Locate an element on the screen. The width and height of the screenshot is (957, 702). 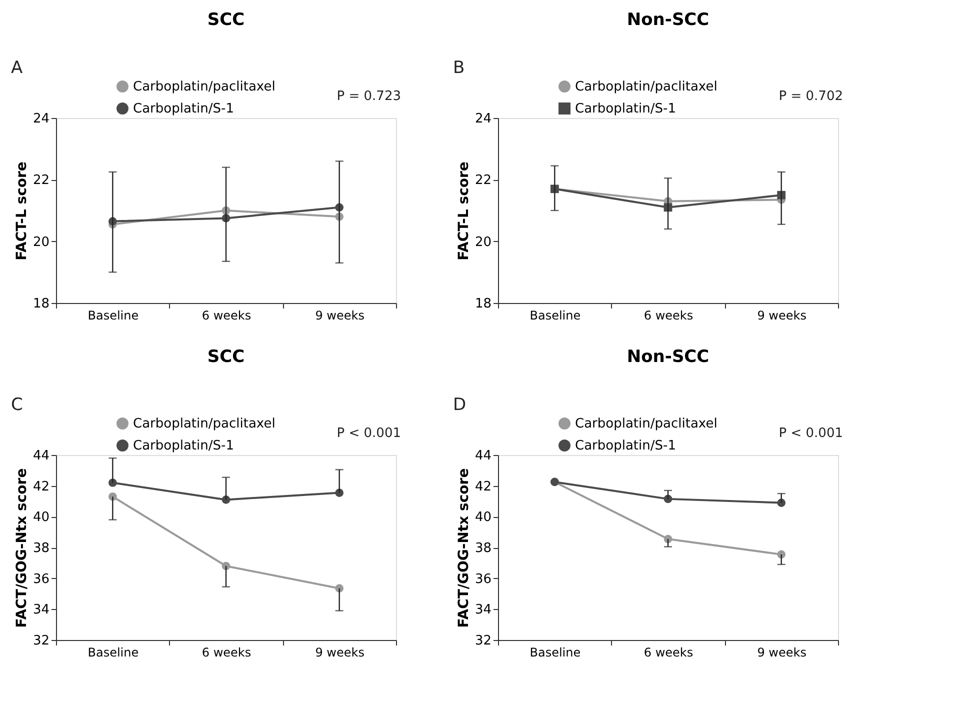
text: B is located at coordinates (459, 68).